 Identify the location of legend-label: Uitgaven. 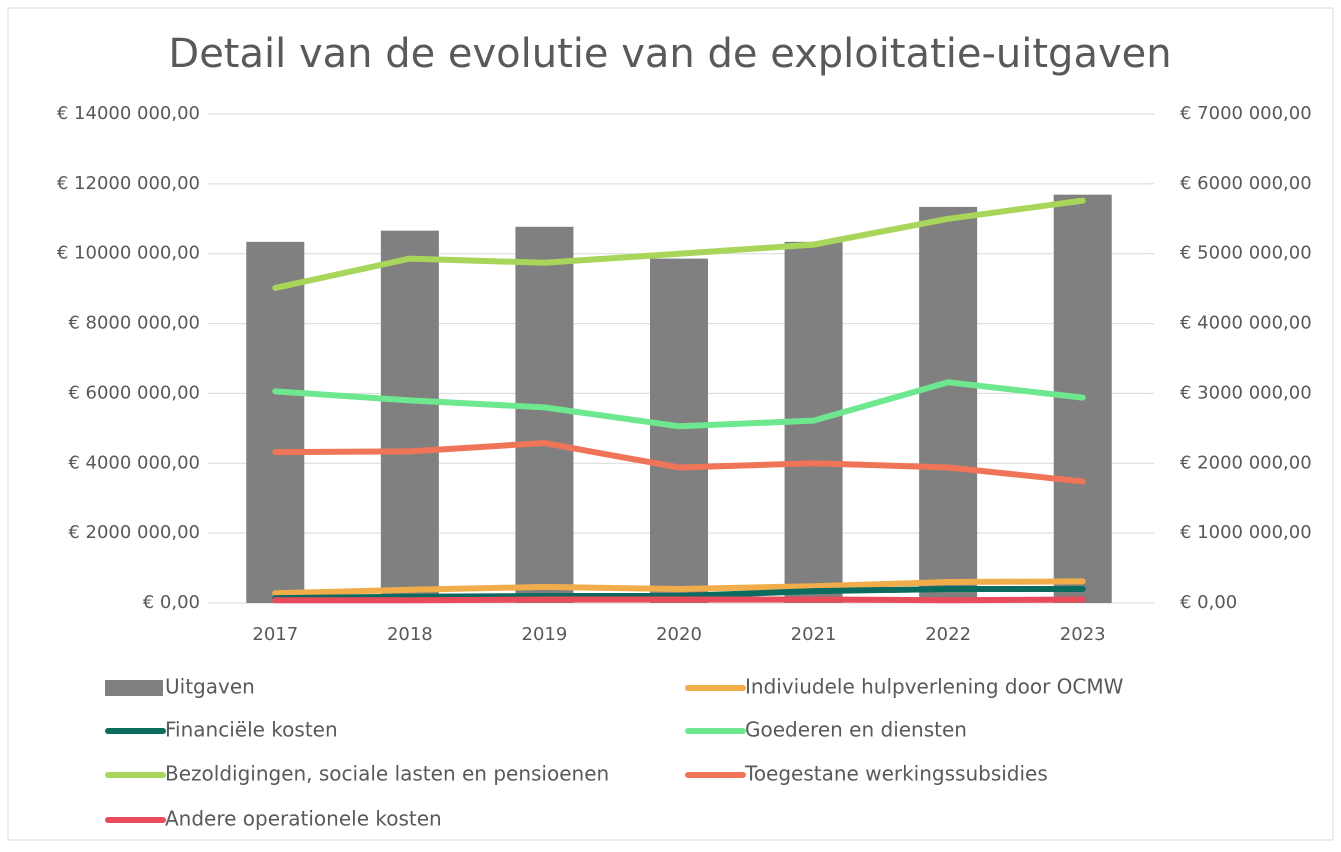
(210, 687).